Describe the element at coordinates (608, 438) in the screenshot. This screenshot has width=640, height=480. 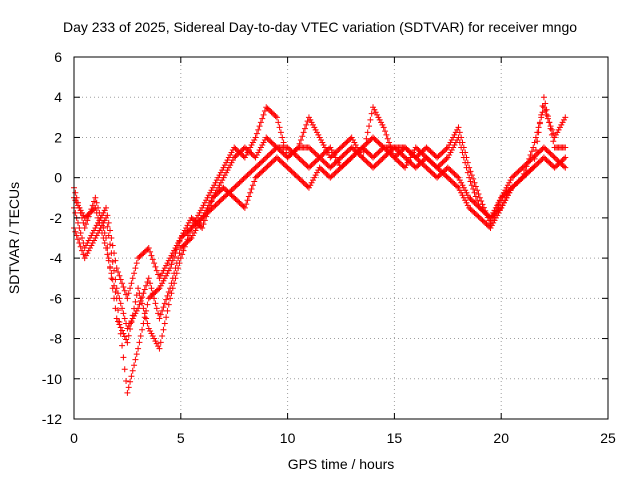
I see `x-tick-label: 25` at that location.